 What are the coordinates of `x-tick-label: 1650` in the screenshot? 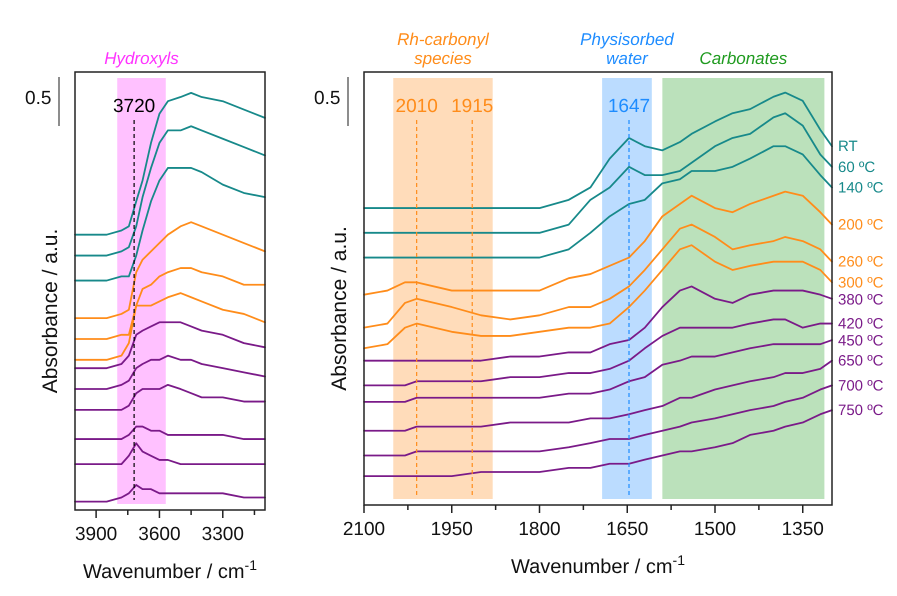 It's located at (627, 529).